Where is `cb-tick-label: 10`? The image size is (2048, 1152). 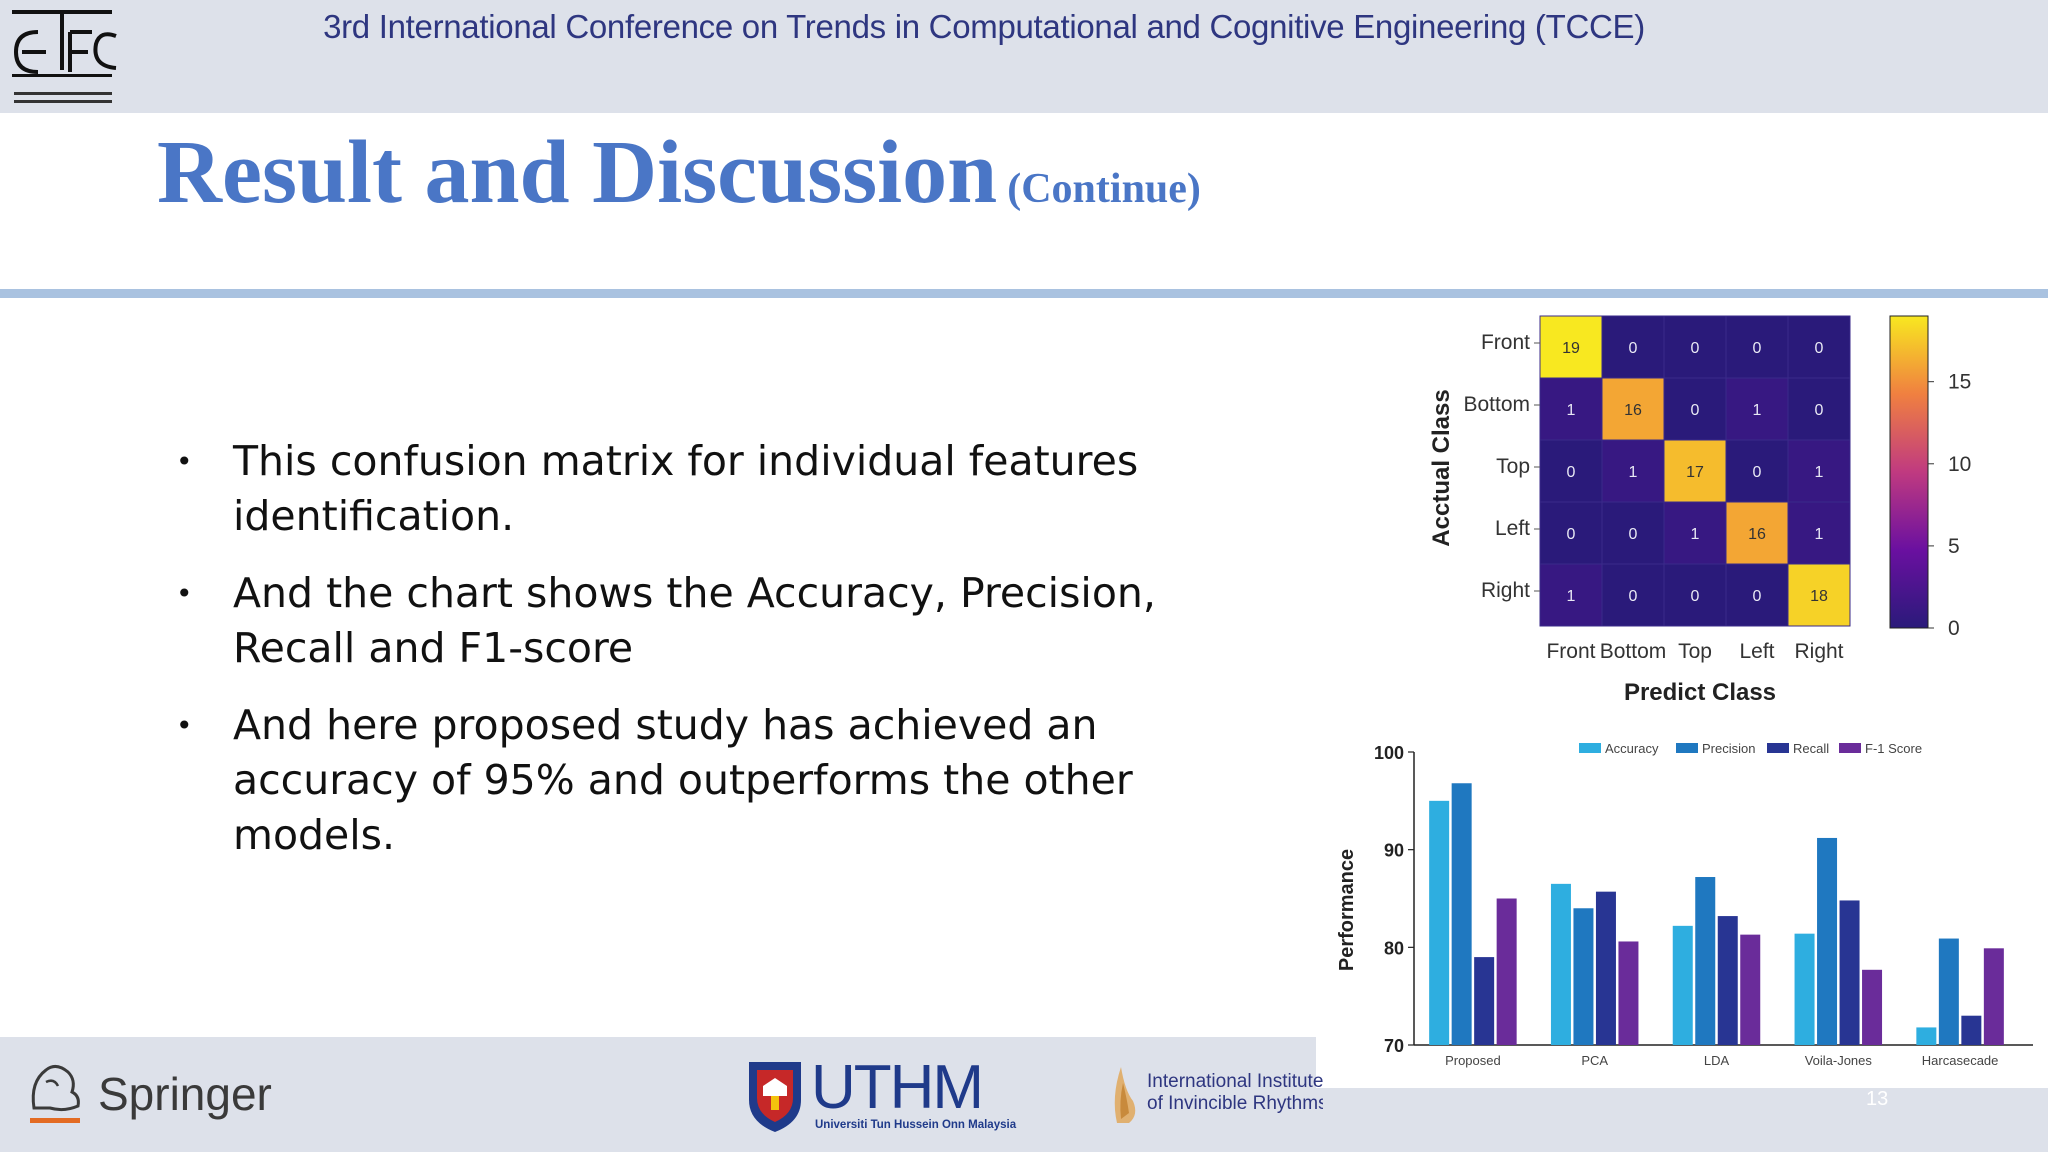 cb-tick-label: 10 is located at coordinates (1959, 464).